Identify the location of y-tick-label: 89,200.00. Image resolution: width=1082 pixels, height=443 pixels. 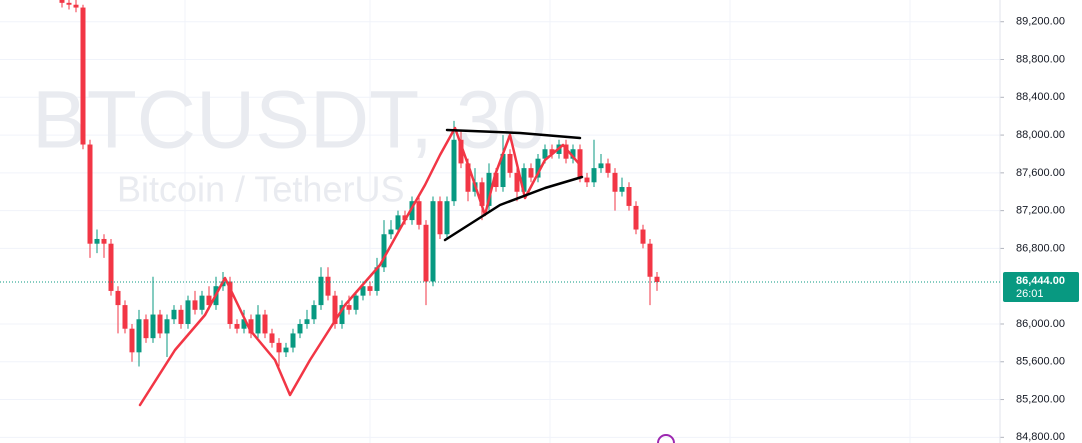
(1040, 22).